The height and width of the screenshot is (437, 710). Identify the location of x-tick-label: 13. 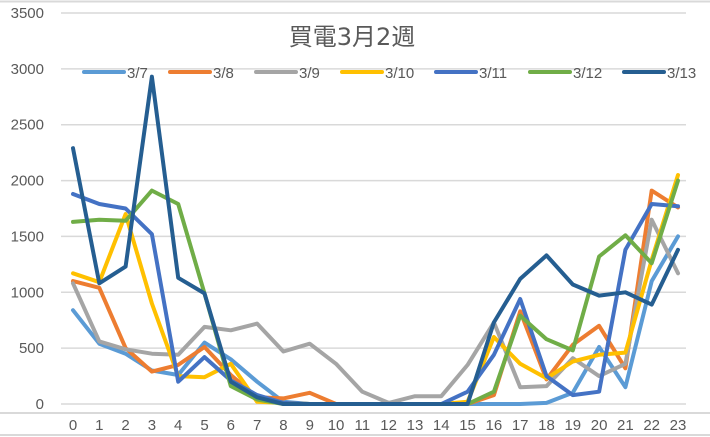
(415, 425).